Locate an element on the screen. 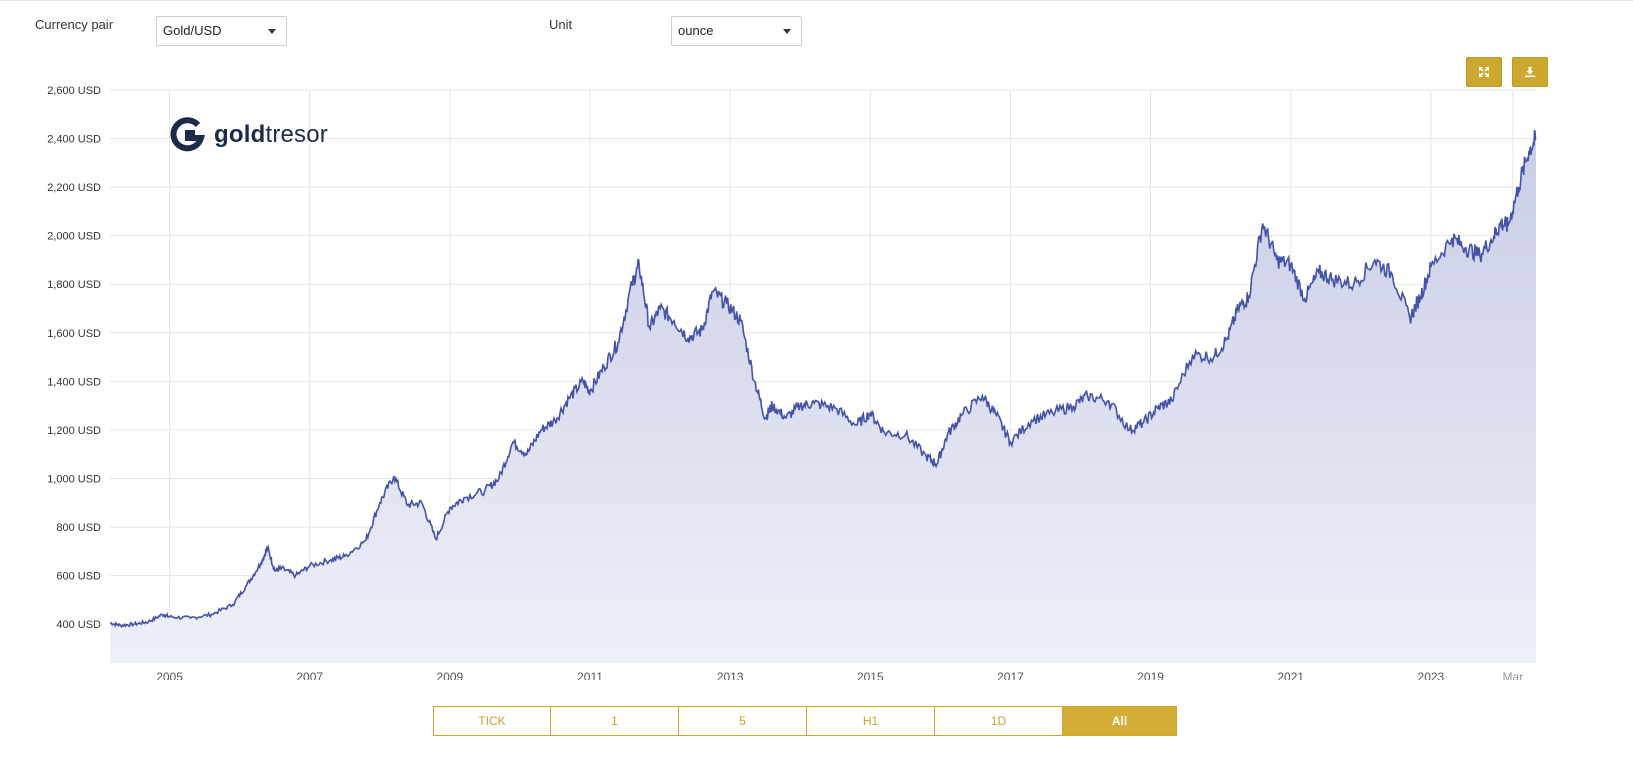 Image resolution: width=1633 pixels, height=767 pixels. unit-value: ounce is located at coordinates (696, 30).